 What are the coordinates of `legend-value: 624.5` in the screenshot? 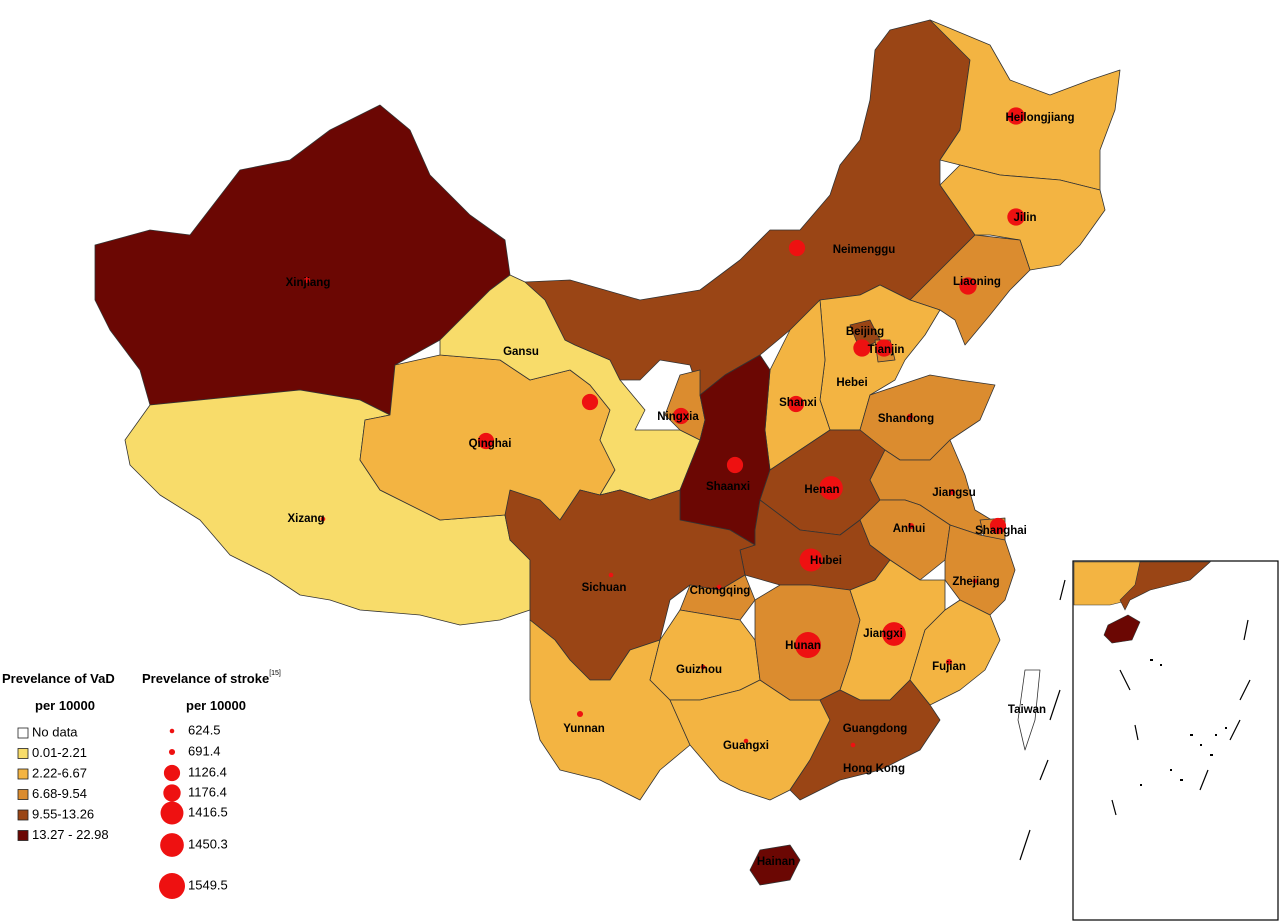 It's located at (204, 729).